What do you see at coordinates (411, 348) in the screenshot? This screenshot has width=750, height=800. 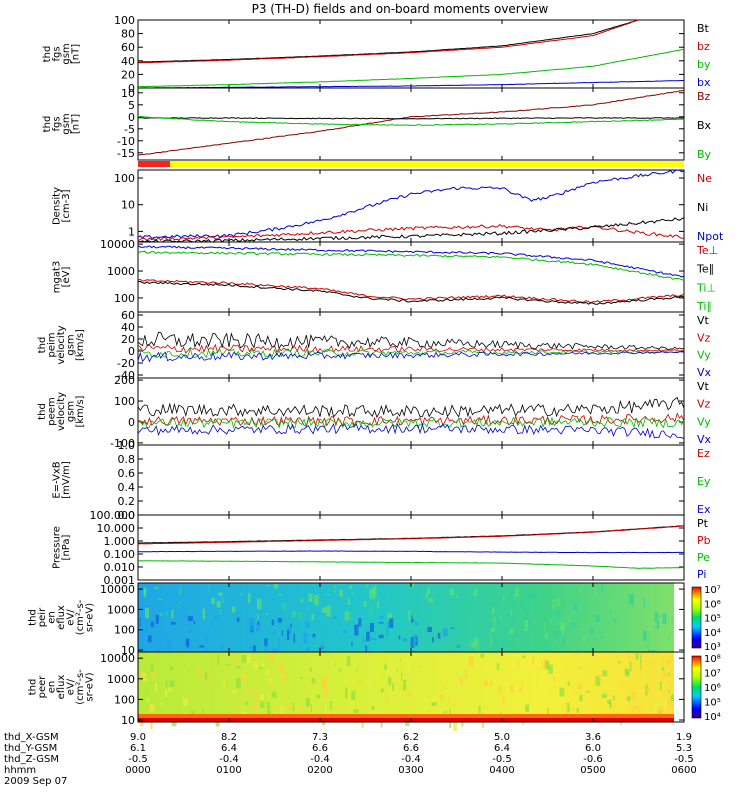 I see `series-line-Vz` at bounding box center [411, 348].